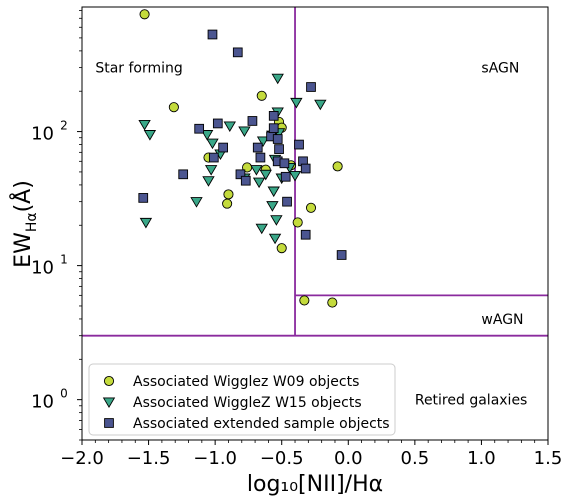 The image size is (571, 503). What do you see at coordinates (23, 250) in the screenshot?
I see `y-axis-title-main: EW` at bounding box center [23, 250].